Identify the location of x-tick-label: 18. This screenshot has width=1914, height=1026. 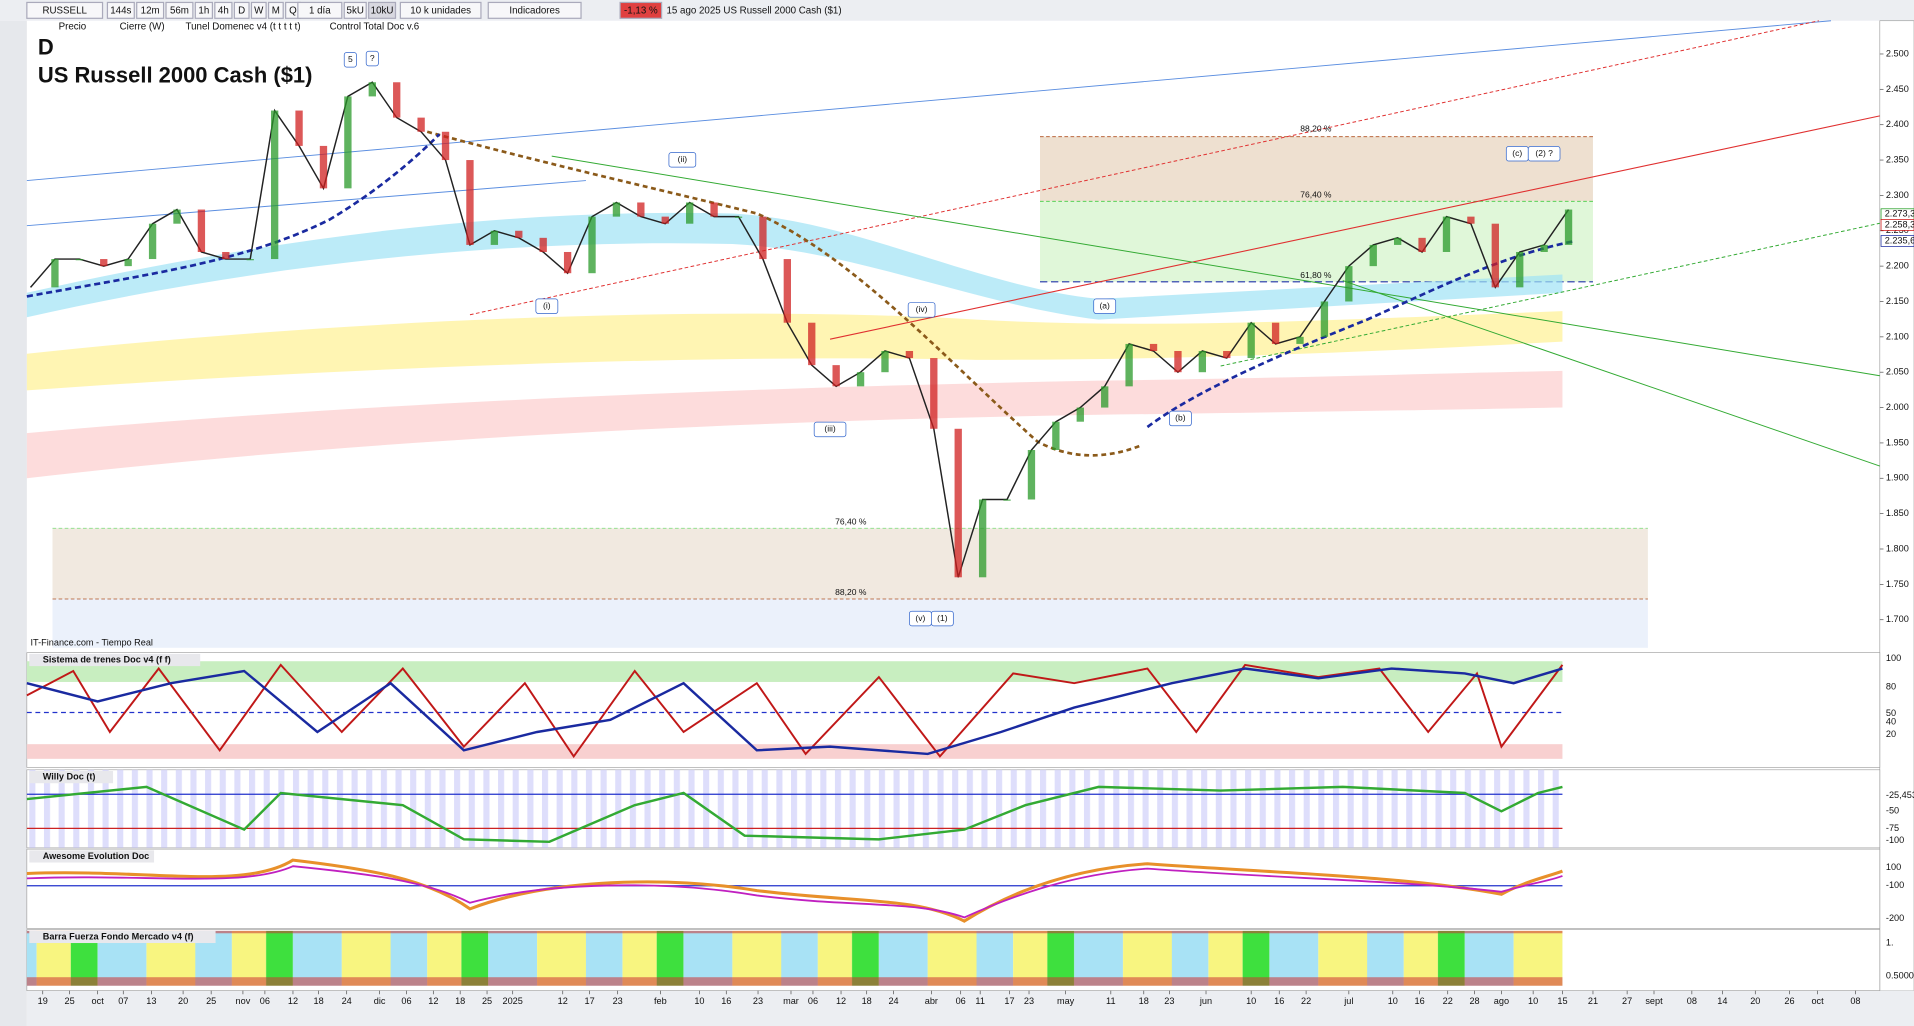
(460, 1001).